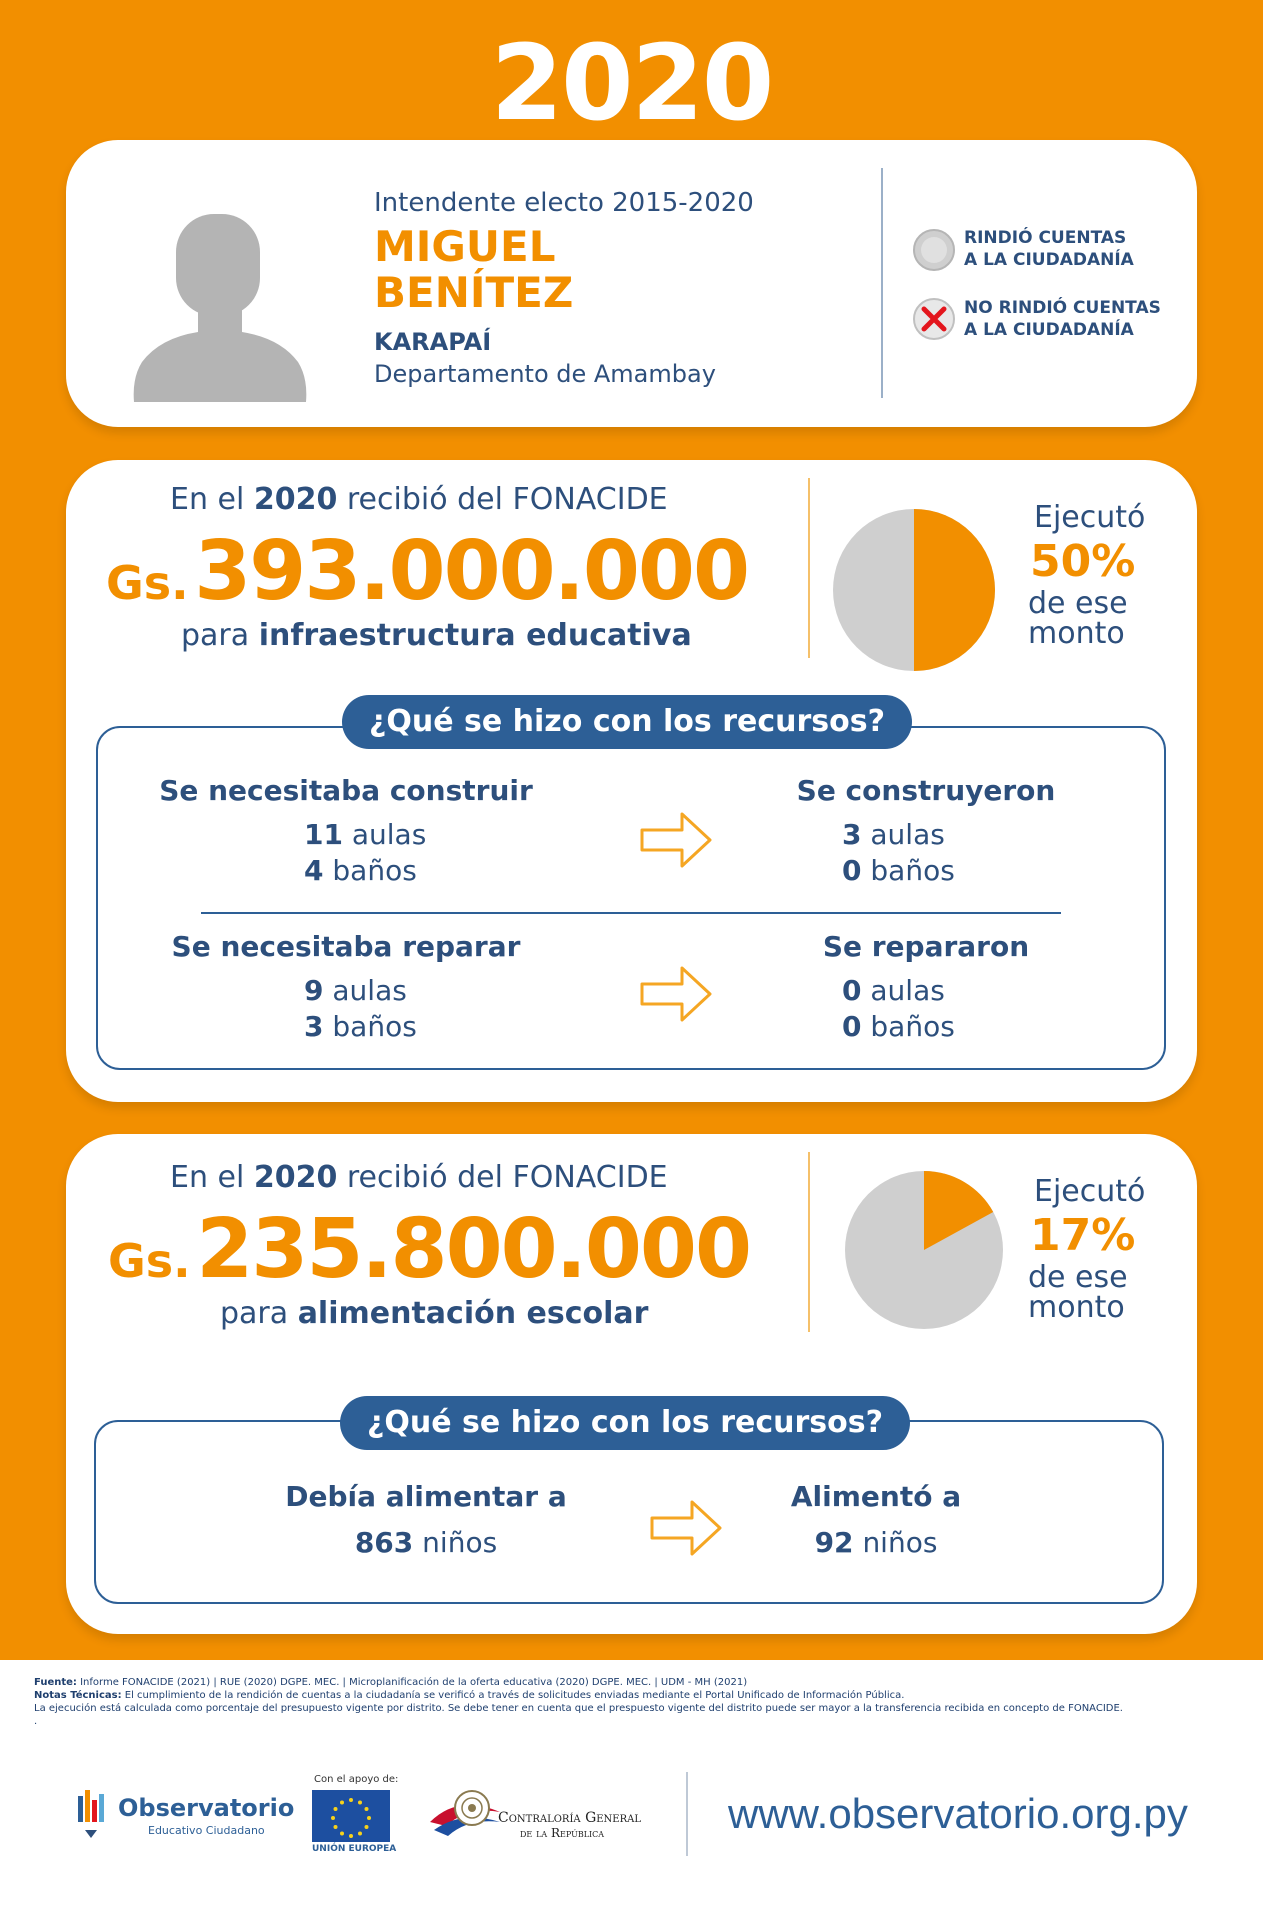  I want to click on need-build-title: Se necesitaba construir, so click(346, 790).